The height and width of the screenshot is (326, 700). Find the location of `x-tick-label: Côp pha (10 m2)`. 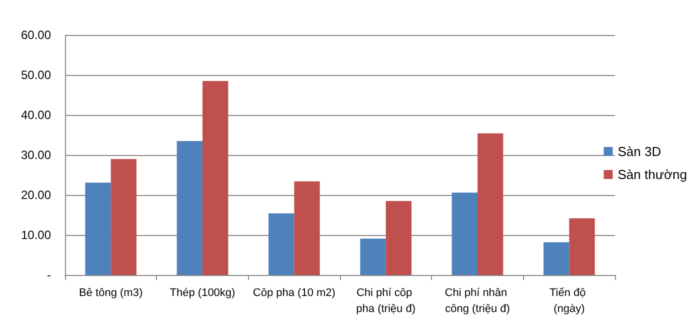

x-tick-label: Côp pha (10 m2) is located at coordinates (294, 293).